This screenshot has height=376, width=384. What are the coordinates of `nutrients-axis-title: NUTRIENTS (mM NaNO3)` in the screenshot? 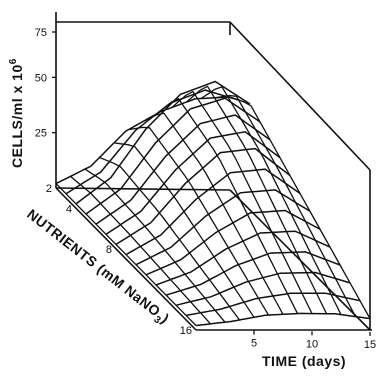 It's located at (97, 268).